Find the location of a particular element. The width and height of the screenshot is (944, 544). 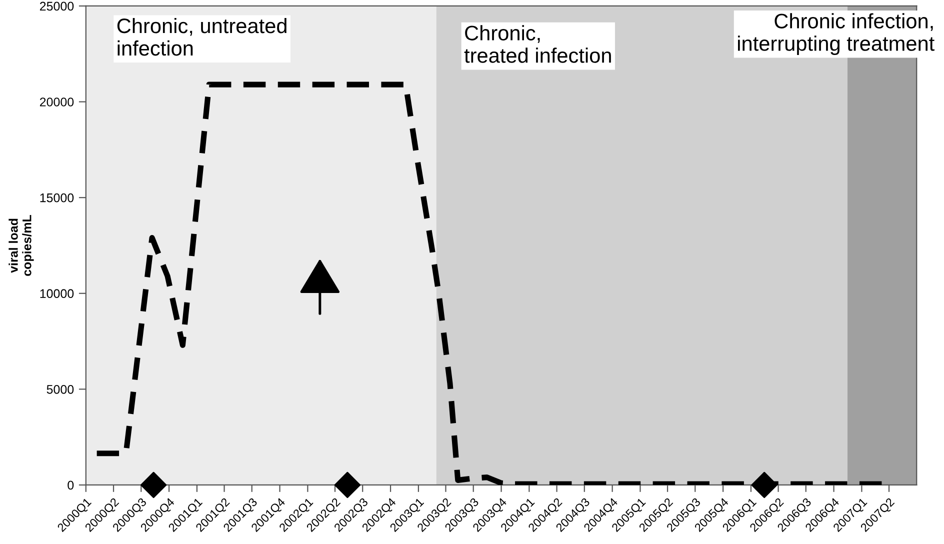

y-tick-label: 5000 is located at coordinates (60, 389).